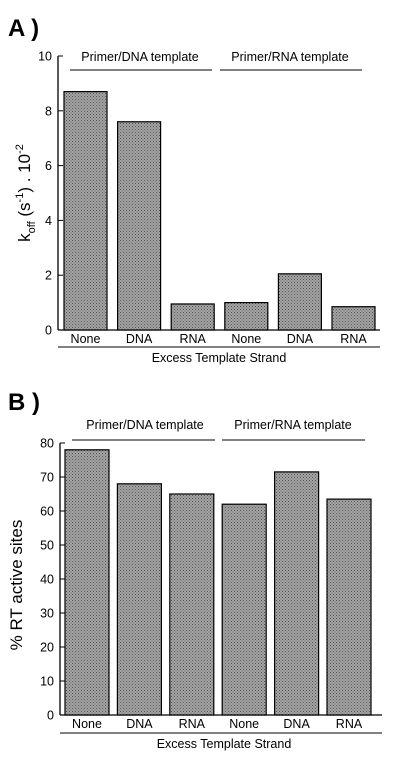 The height and width of the screenshot is (770, 400). Describe the element at coordinates (23, 28) in the screenshot. I see `panel-a-label: A )` at that location.